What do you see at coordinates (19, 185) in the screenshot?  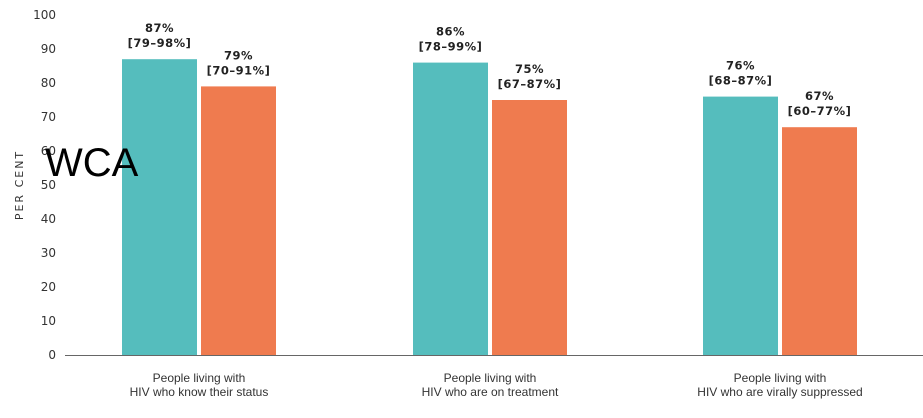 I see `y-axis-label: PER CENT` at bounding box center [19, 185].